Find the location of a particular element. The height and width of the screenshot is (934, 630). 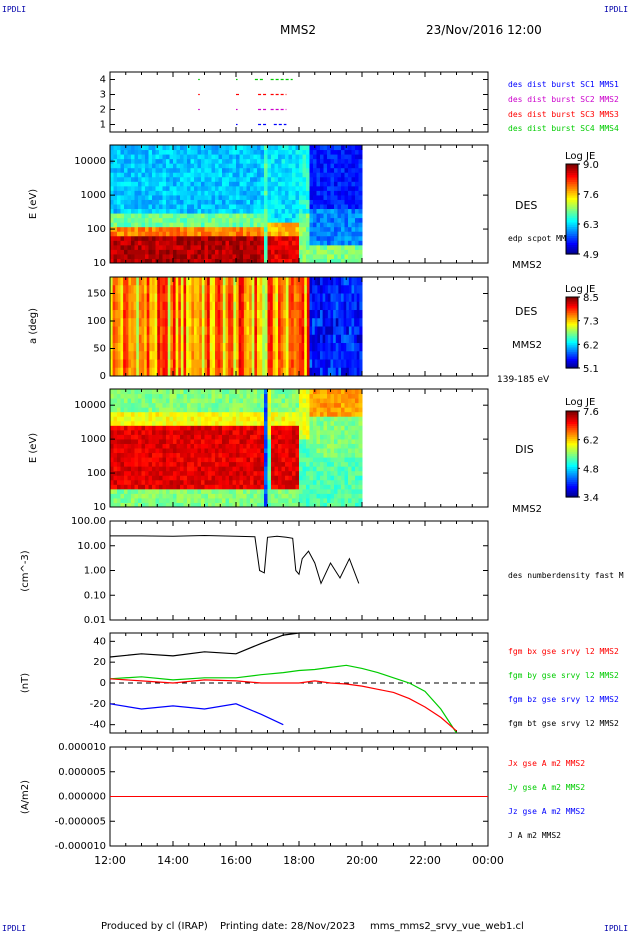

colorbar-cell is located at coordinates (572, 323).